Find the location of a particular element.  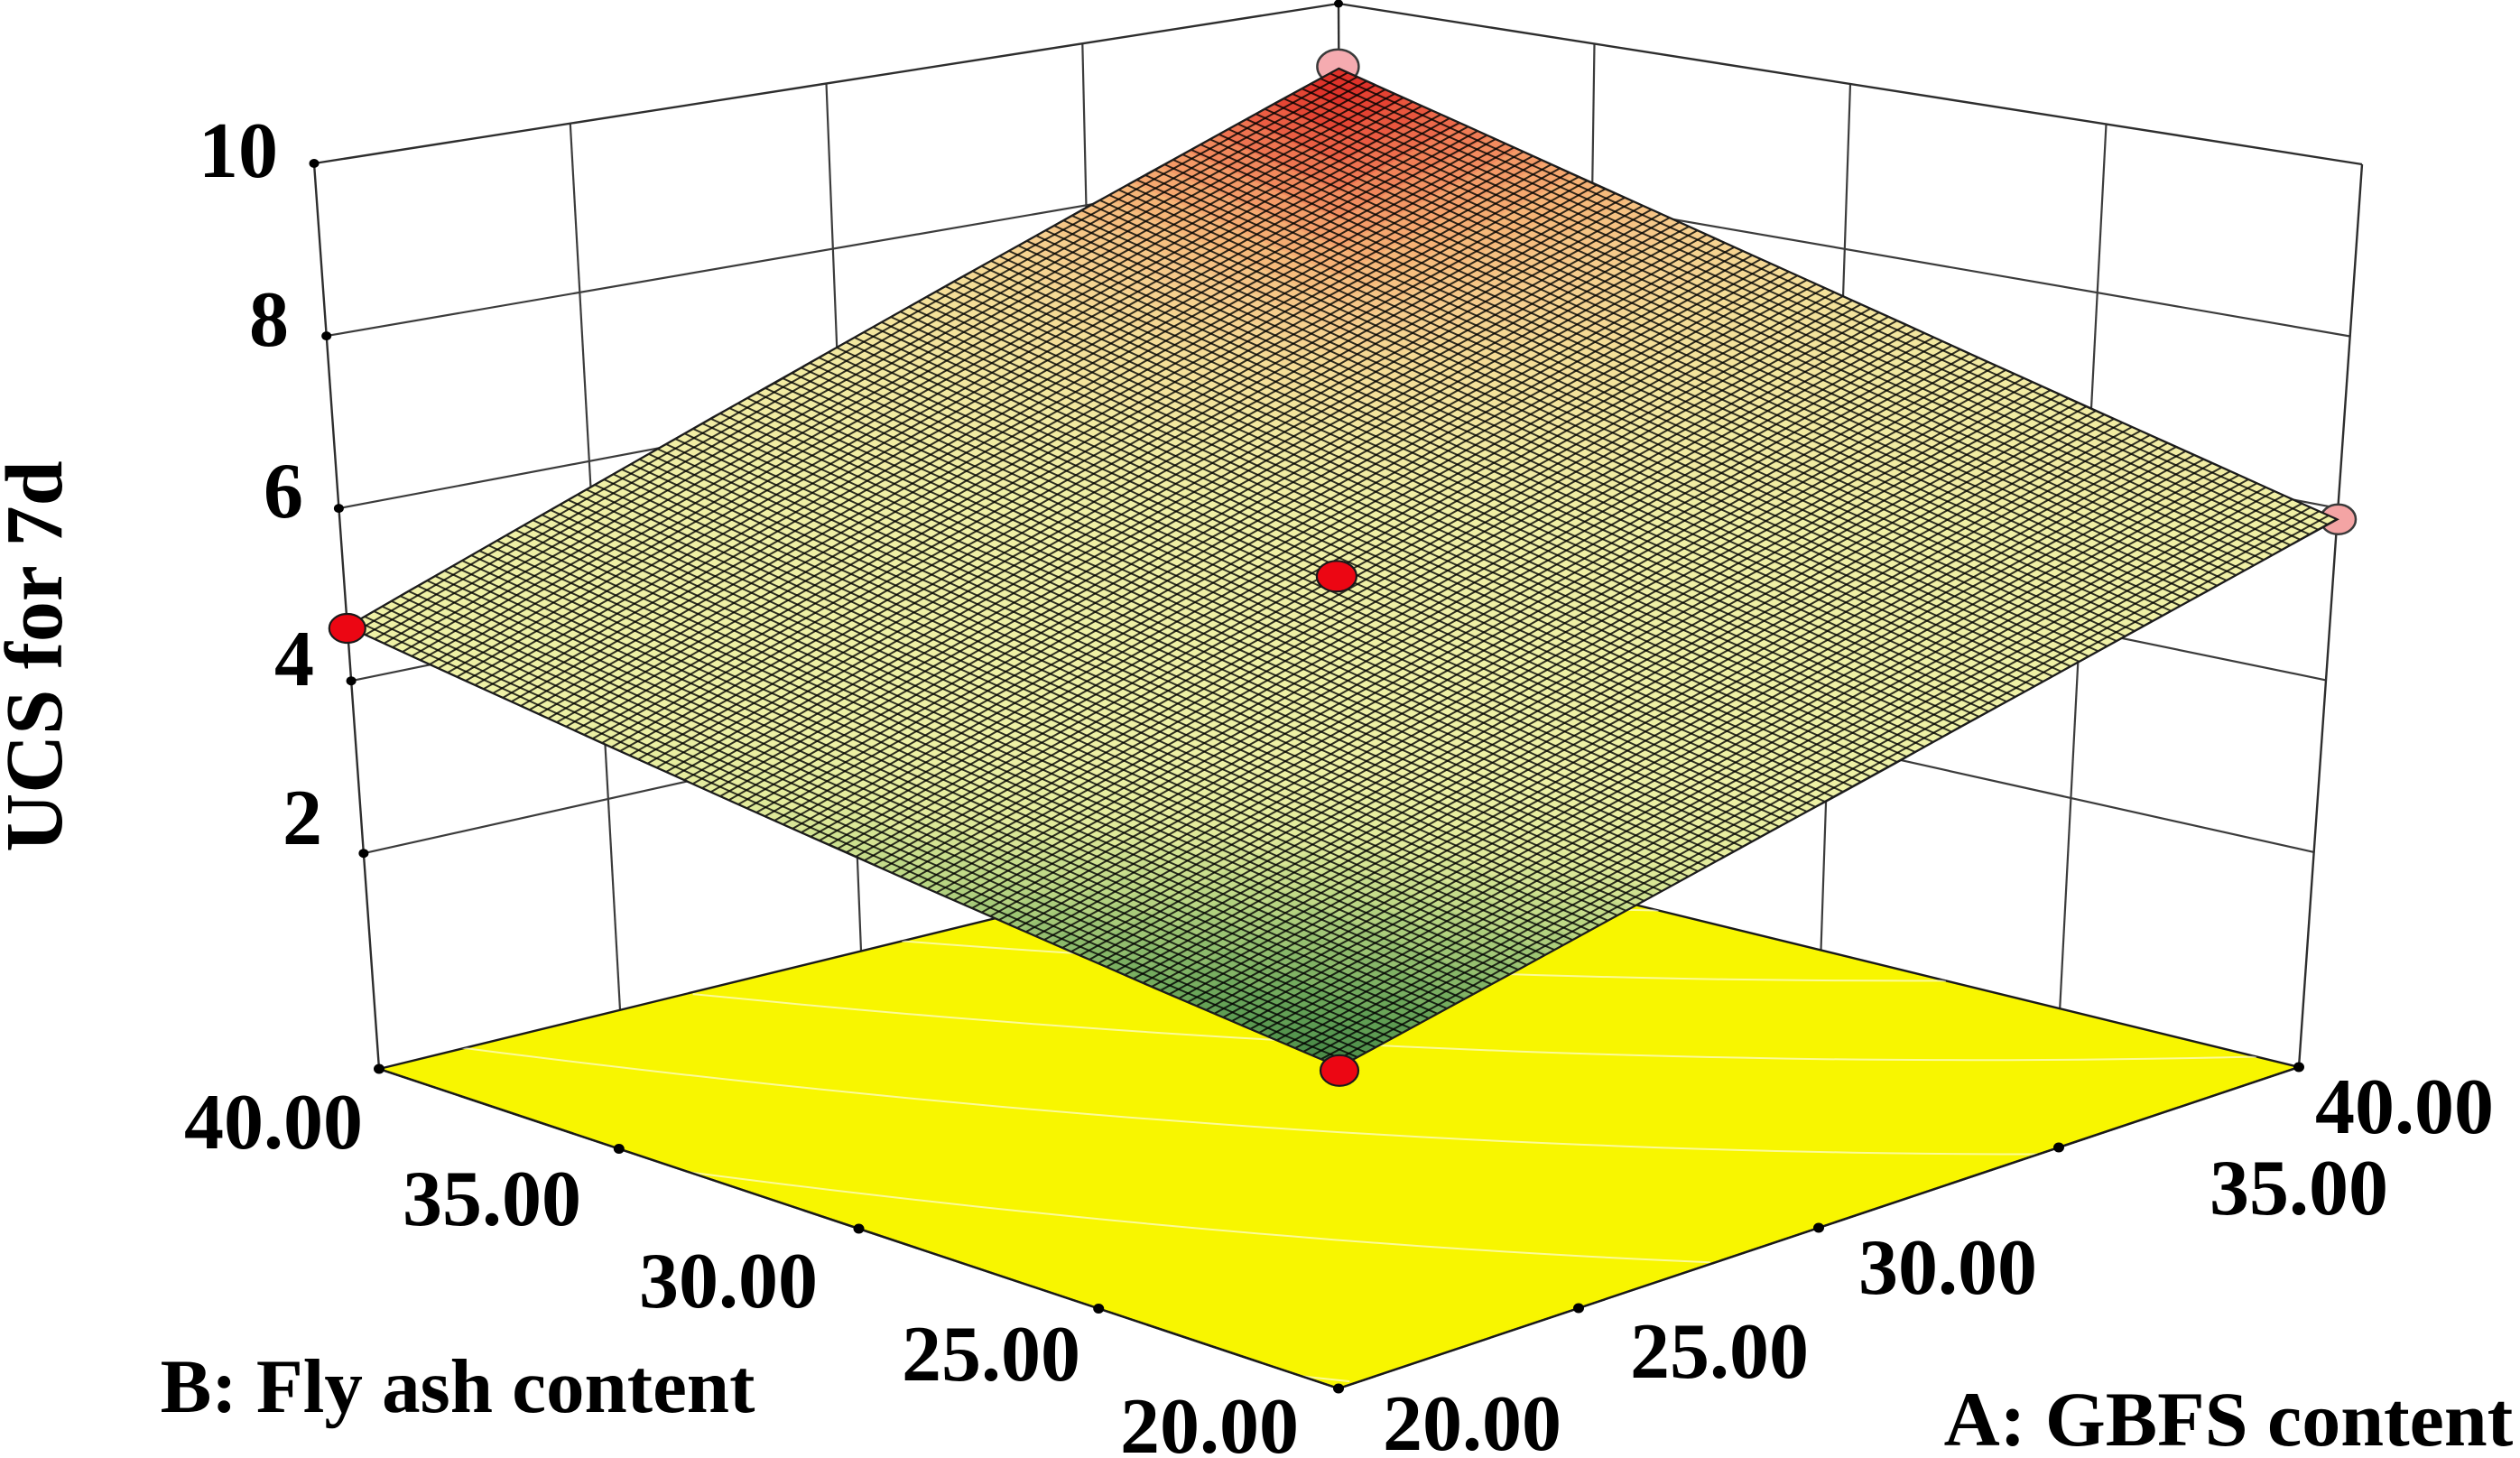

svg-text: 6 is located at coordinates (283, 491).